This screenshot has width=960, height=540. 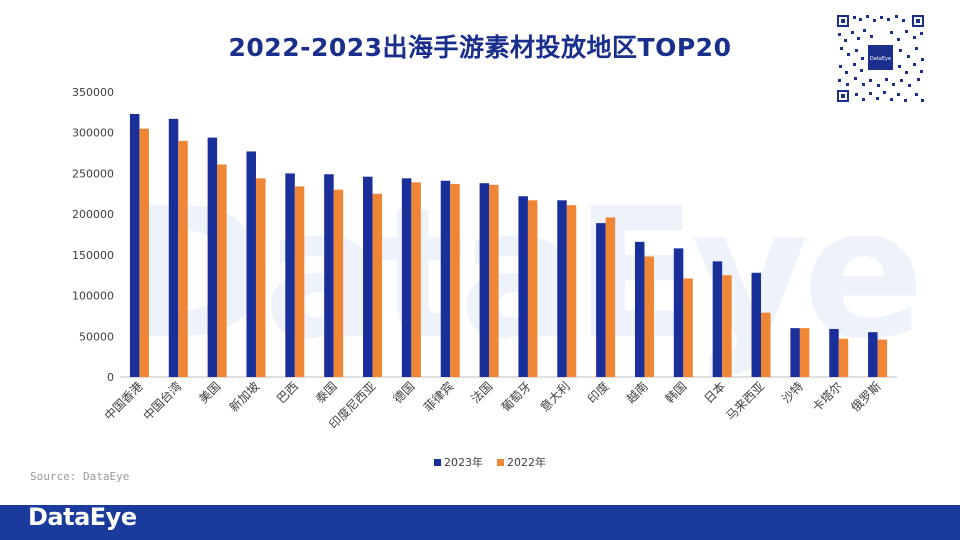 What do you see at coordinates (500, 462) in the screenshot?
I see `legend-swatch-2022` at bounding box center [500, 462].